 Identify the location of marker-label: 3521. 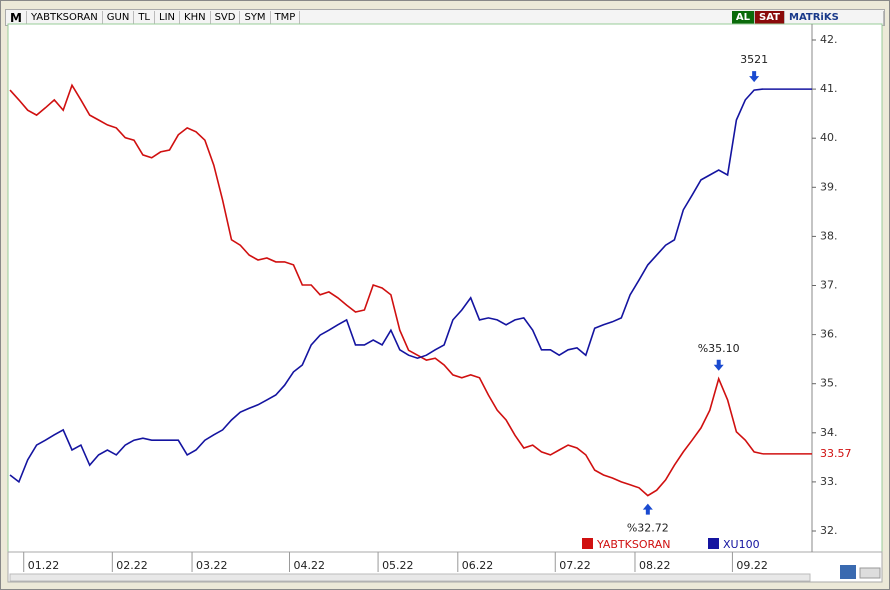
(754, 59).